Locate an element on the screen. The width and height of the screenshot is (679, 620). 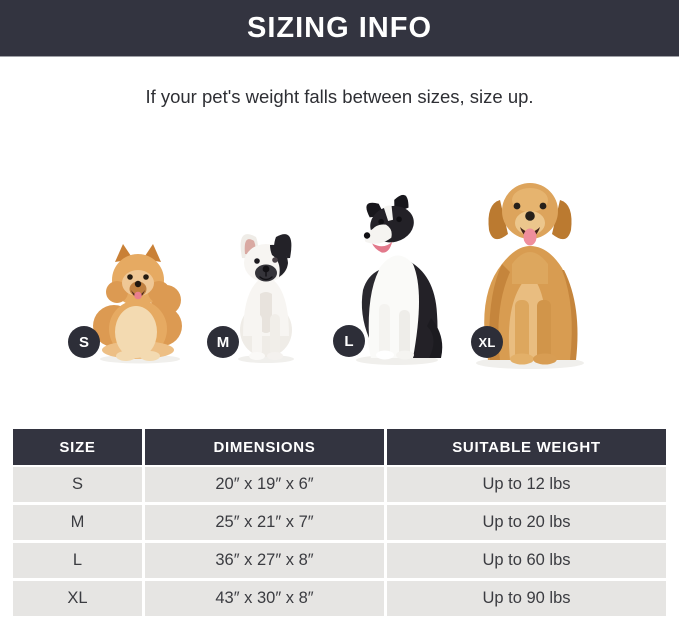
table-cell-size-m: M is located at coordinates (77, 522).